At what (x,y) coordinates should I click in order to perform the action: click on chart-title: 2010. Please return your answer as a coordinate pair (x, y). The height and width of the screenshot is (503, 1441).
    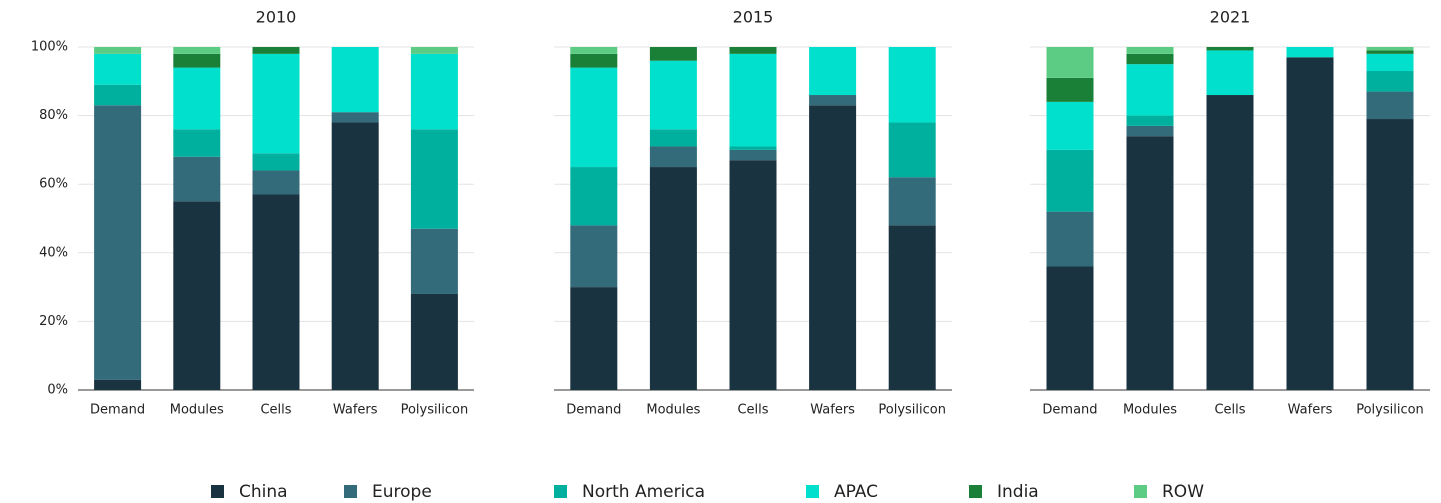
    Looking at the image, I should click on (276, 17).